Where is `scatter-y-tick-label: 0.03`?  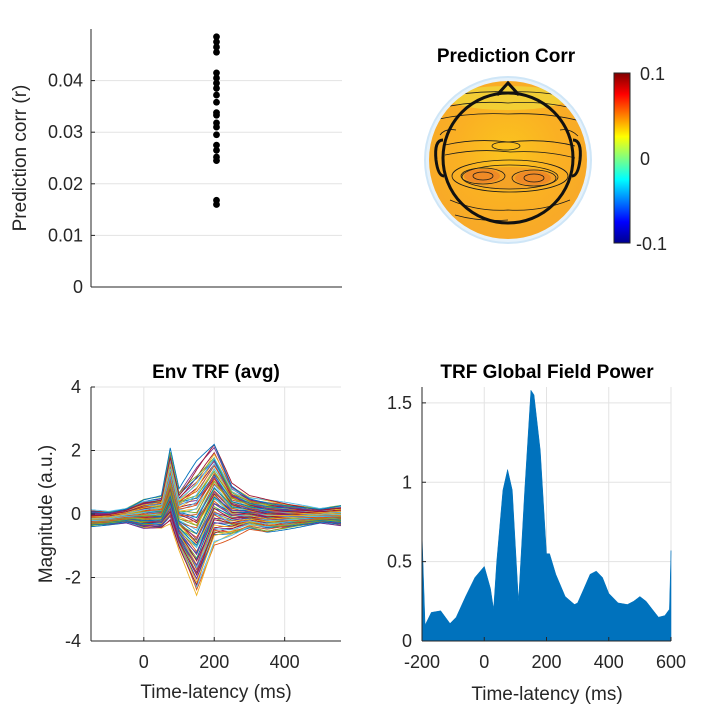 scatter-y-tick-label: 0.03 is located at coordinates (65, 132).